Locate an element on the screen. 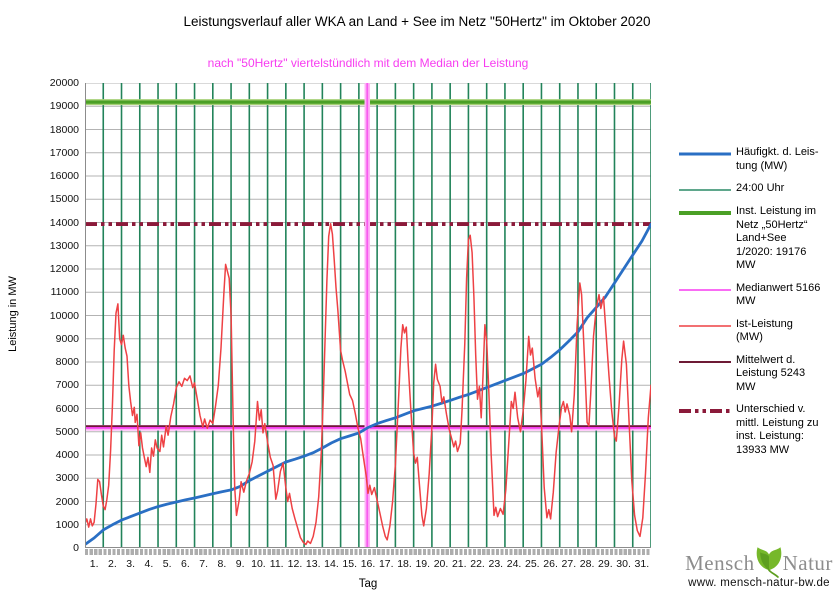 The width and height of the screenshot is (834, 600). legend-label: Mittelwert d. Leistung 5243 MW is located at coordinates (771, 373).